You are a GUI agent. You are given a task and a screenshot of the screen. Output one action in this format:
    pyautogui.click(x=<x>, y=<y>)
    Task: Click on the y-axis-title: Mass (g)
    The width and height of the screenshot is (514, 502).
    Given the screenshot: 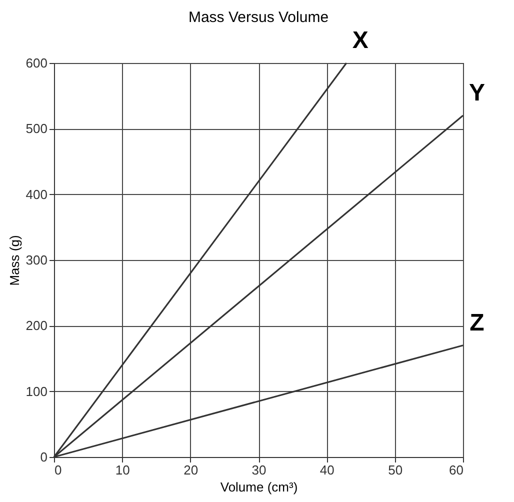 What is the action you would take?
    pyautogui.click(x=14, y=260)
    